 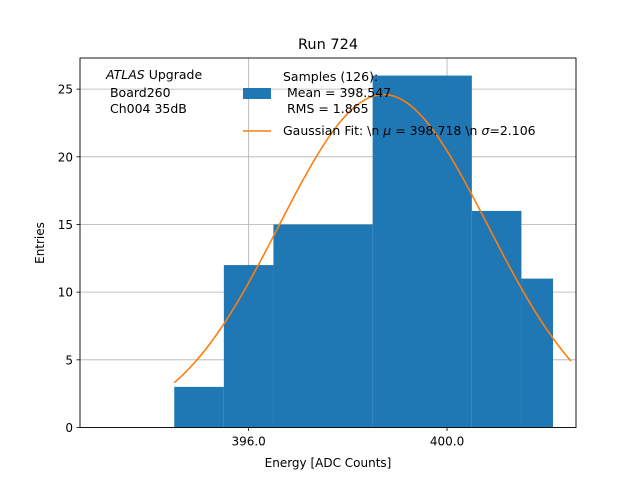 I want to click on x-tick-label-1: 400.0, so click(x=447, y=442).